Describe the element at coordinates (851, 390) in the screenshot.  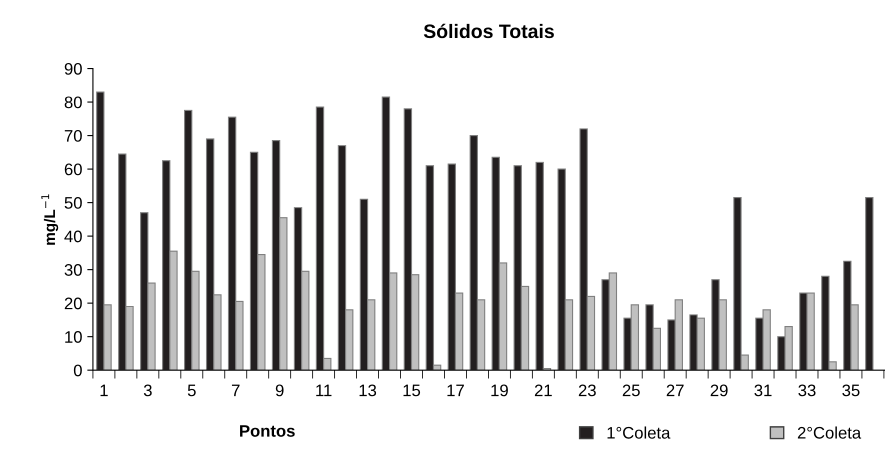
I see `x-tick-label: 35` at that location.